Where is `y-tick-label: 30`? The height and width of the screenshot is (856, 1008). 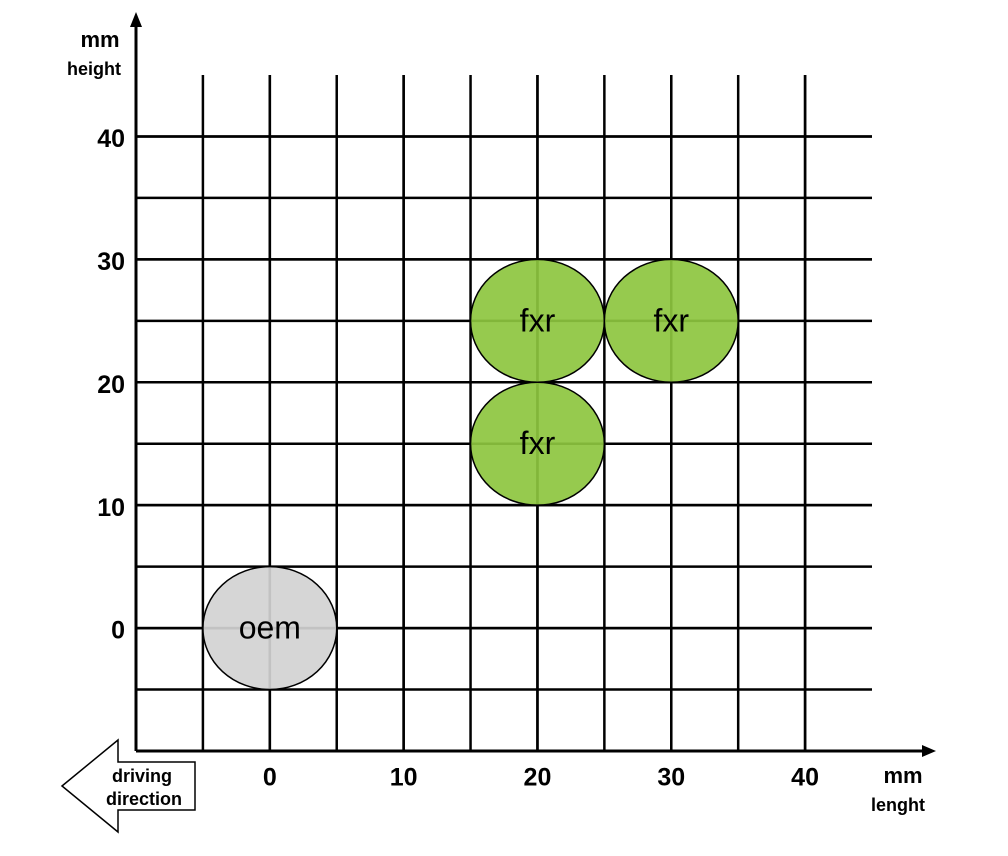 y-tick-label: 30 is located at coordinates (111, 262).